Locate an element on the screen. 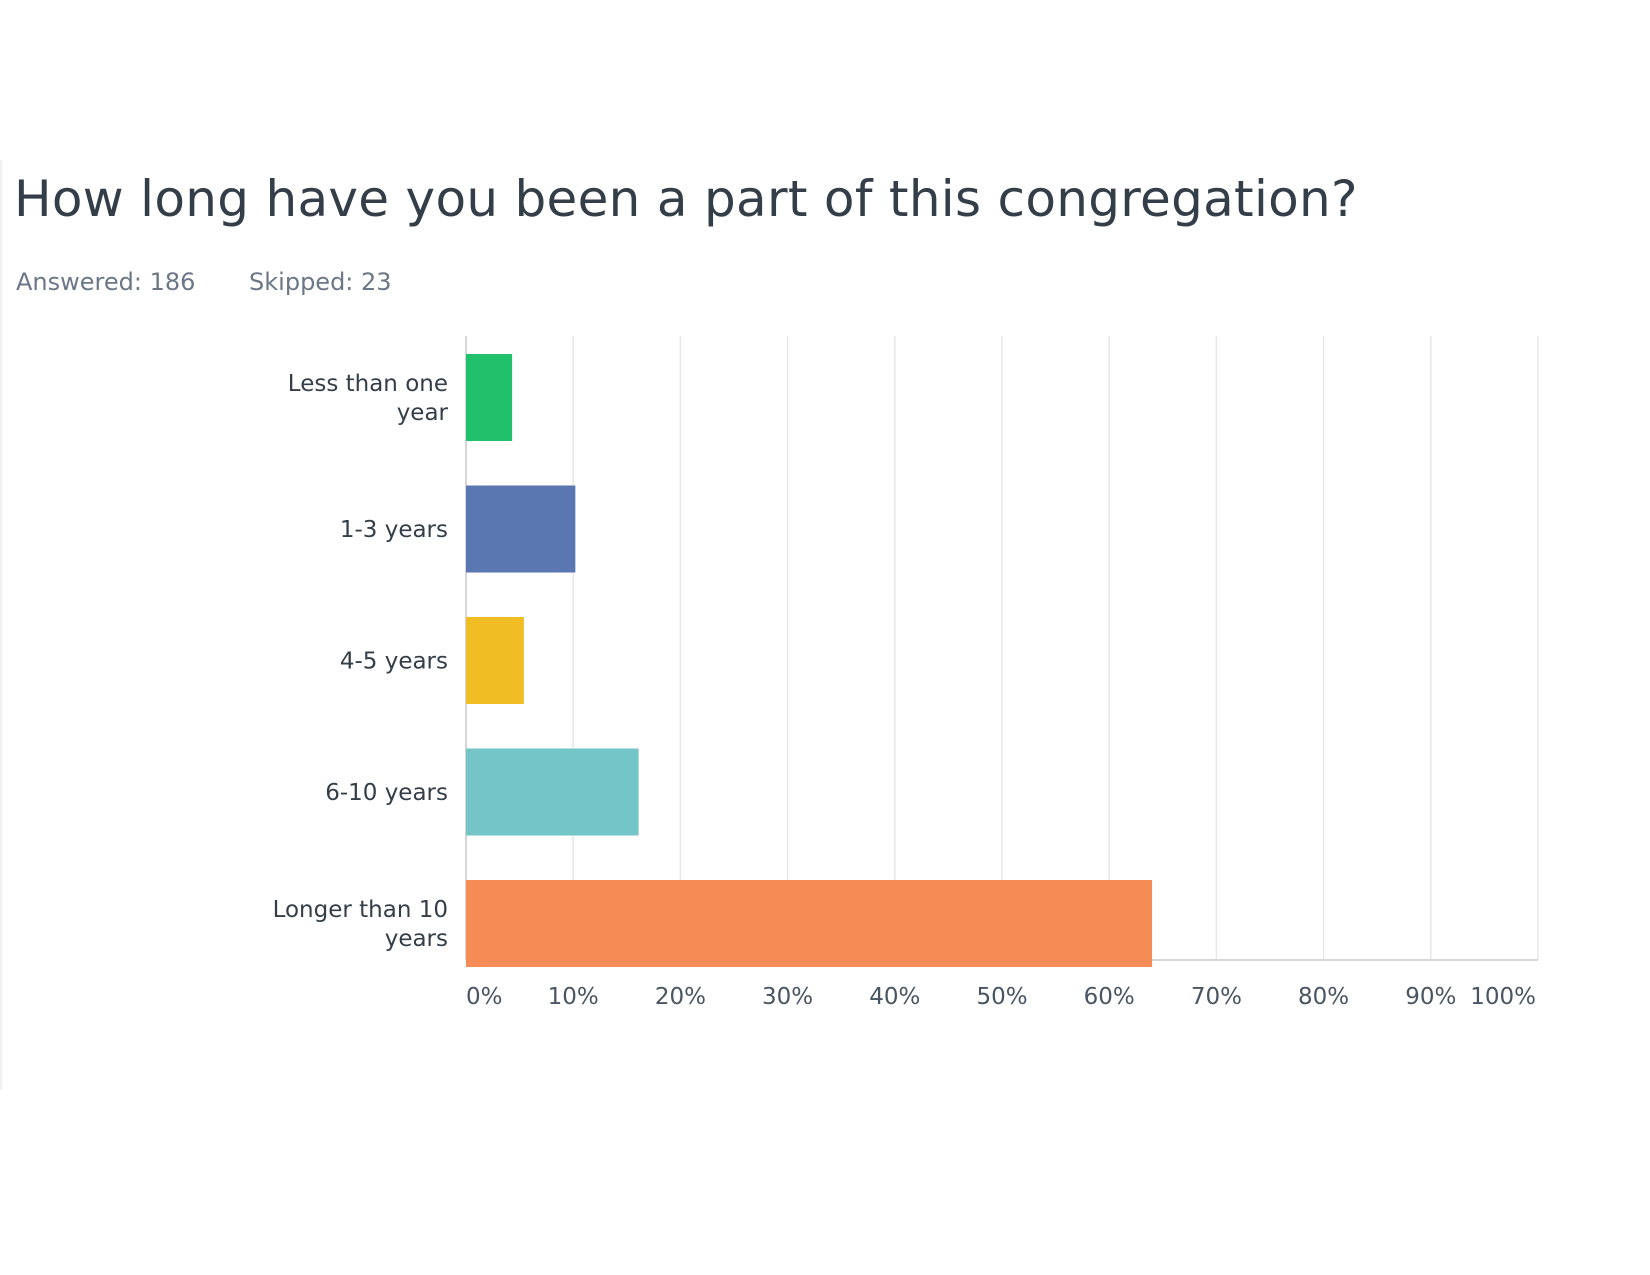 The height and width of the screenshot is (1275, 1650). category-label-2-line-1: 1-3 years is located at coordinates (394, 530).